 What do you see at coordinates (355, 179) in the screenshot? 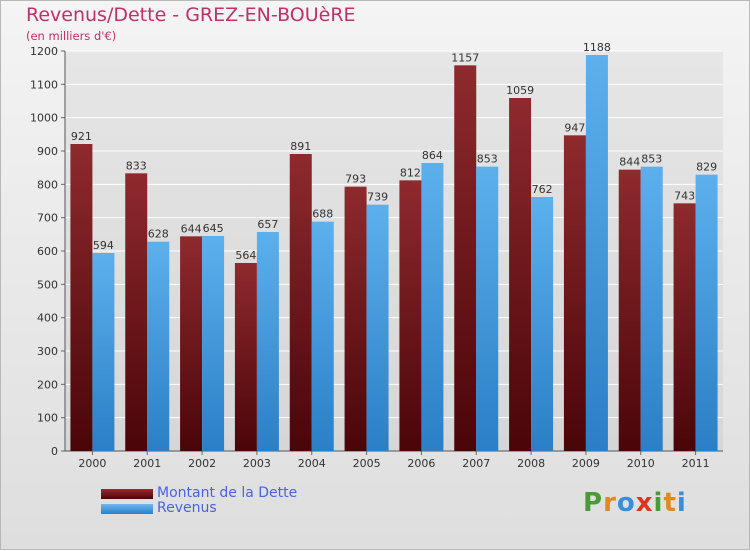
I see `data-label-debt: 793` at bounding box center [355, 179].